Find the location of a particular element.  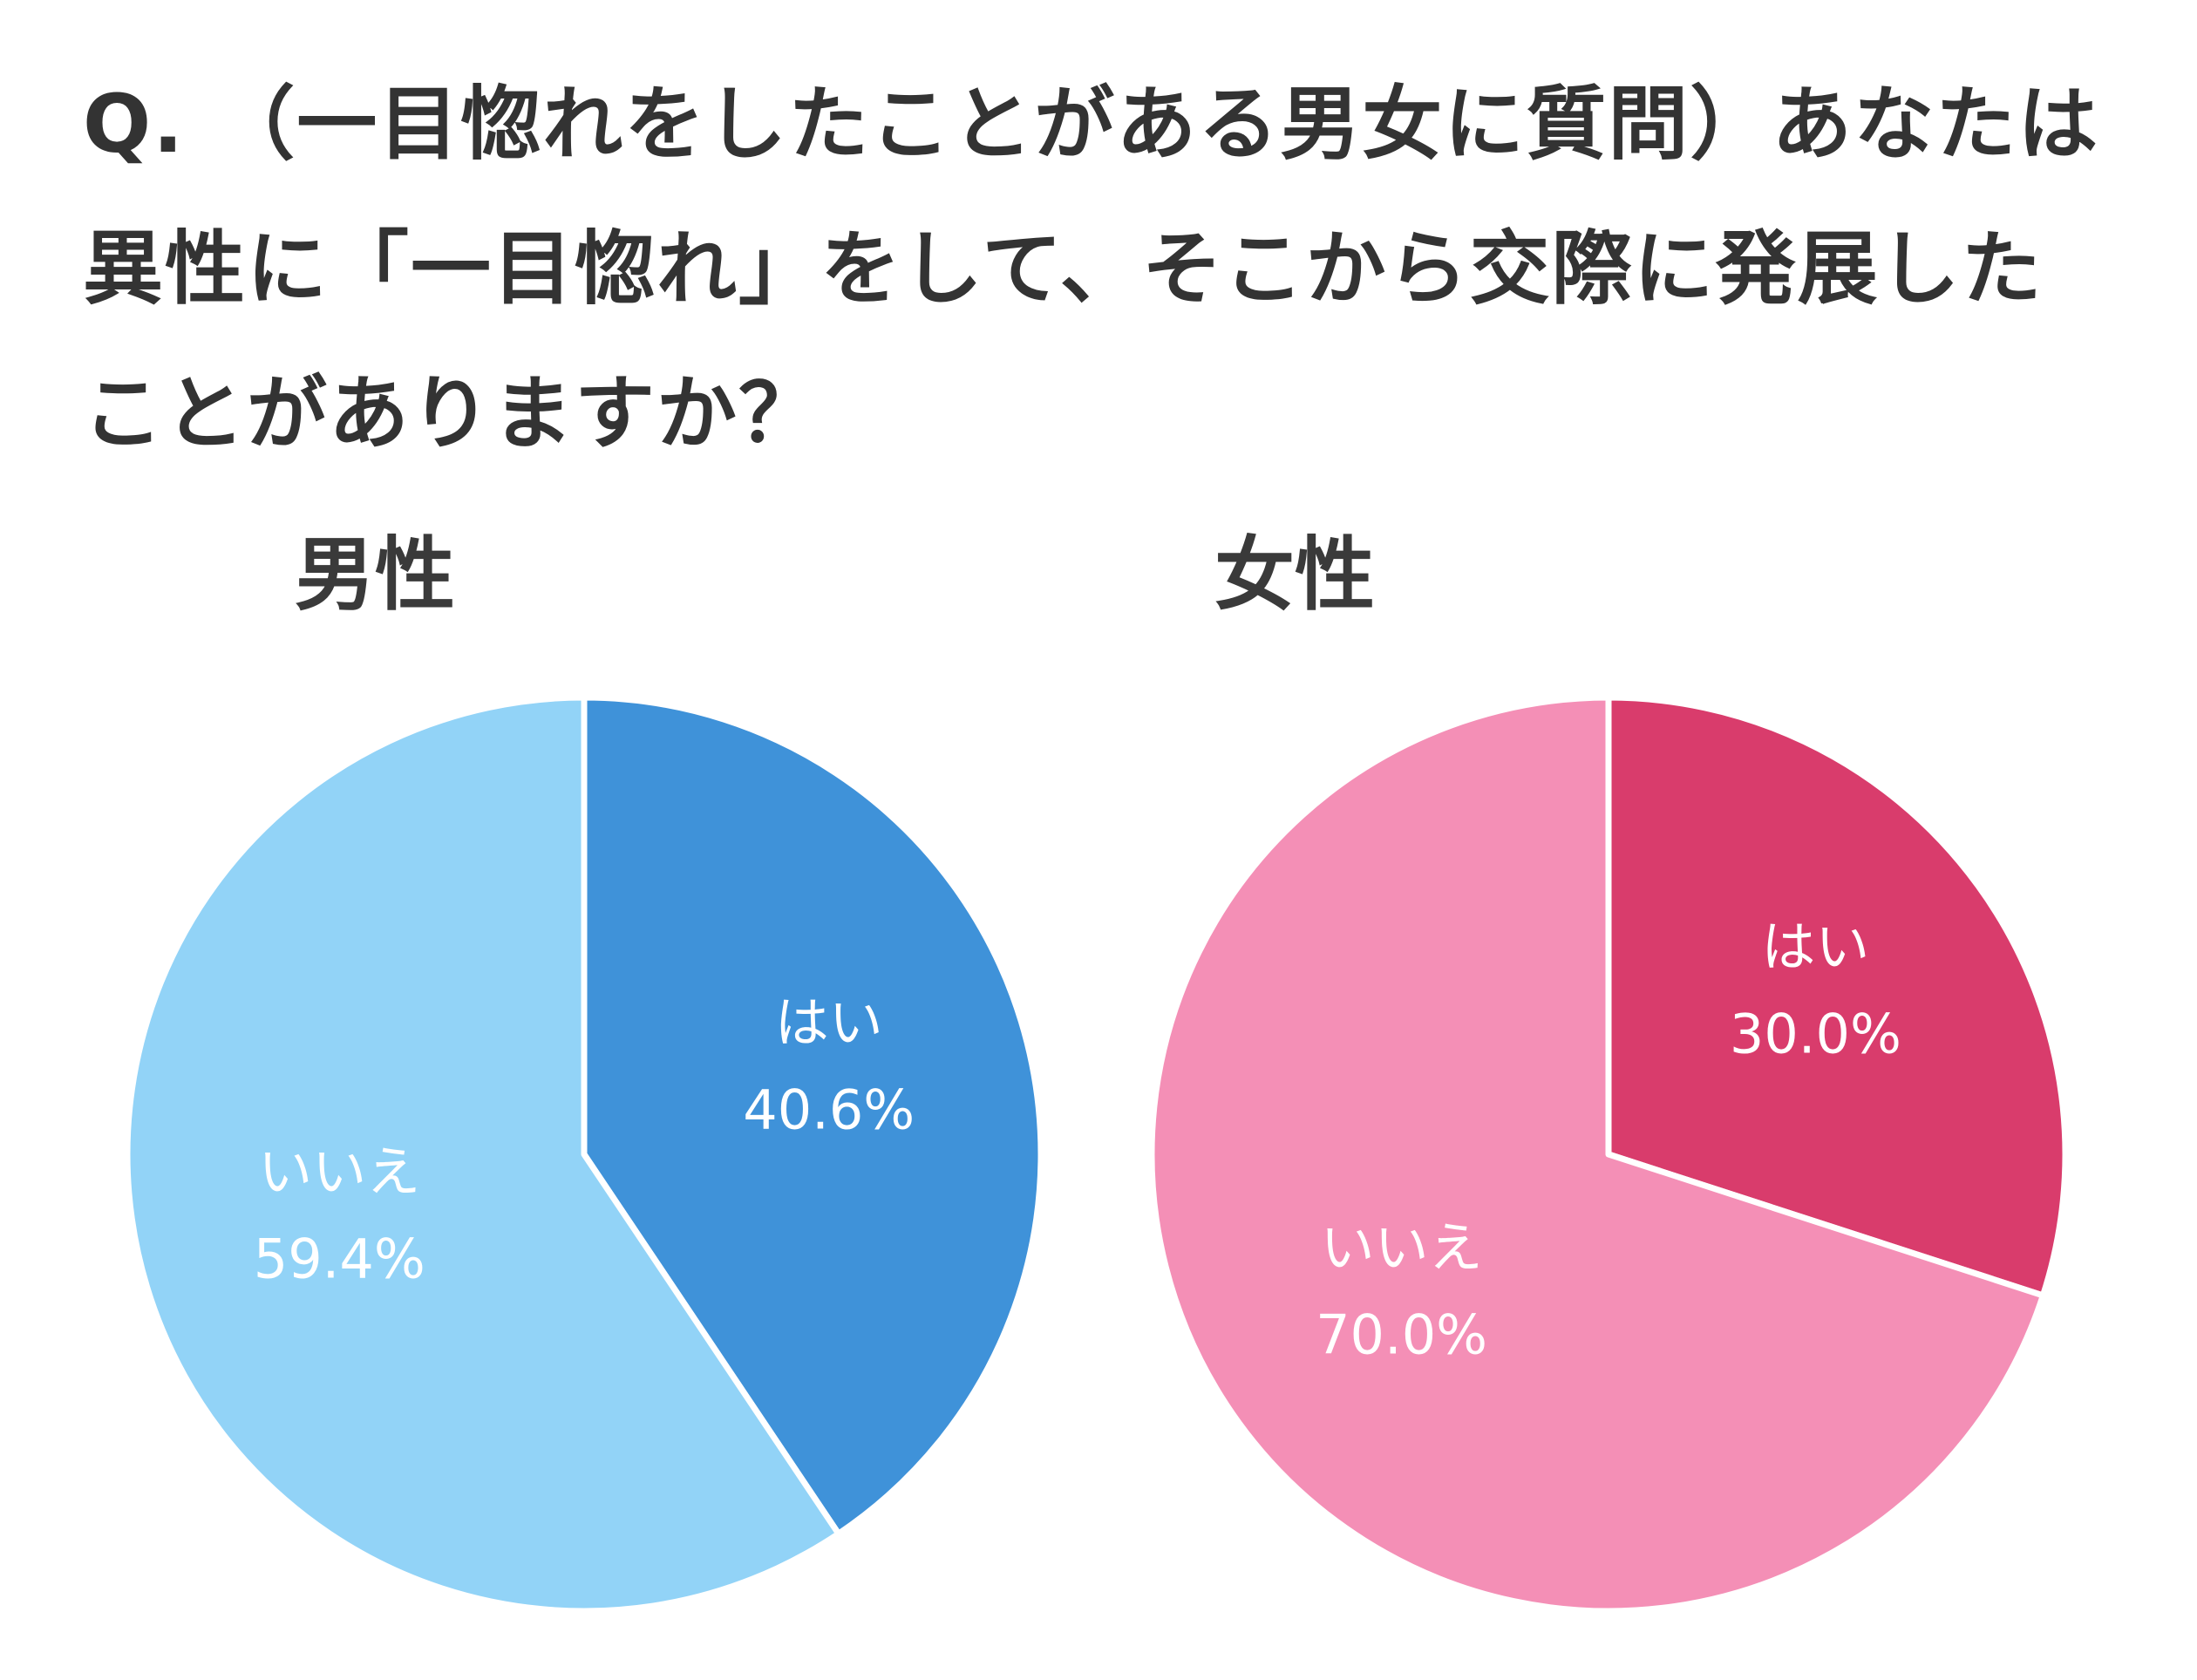

female-slice-no-label: いいえ is located at coordinates (1402, 1247).